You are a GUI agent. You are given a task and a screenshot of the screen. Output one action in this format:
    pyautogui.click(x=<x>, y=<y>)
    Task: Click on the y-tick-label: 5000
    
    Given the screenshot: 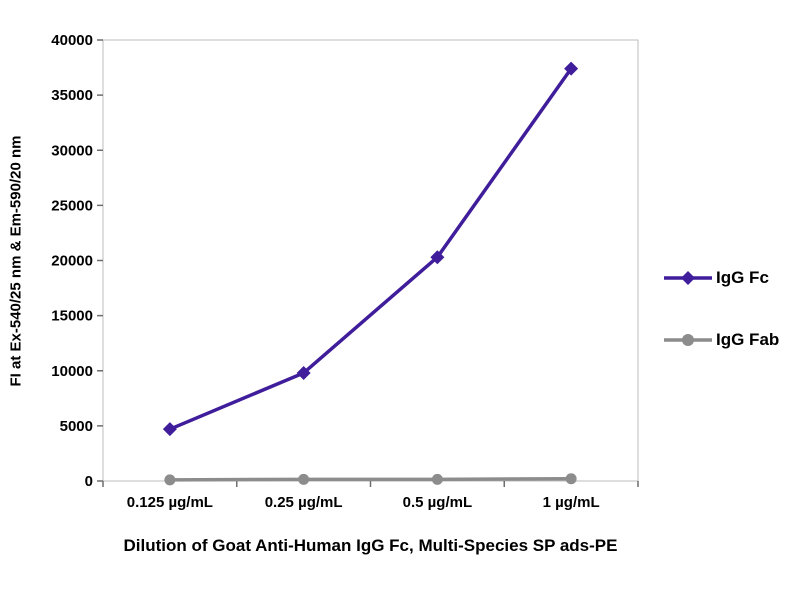 What is the action you would take?
    pyautogui.click(x=76, y=426)
    